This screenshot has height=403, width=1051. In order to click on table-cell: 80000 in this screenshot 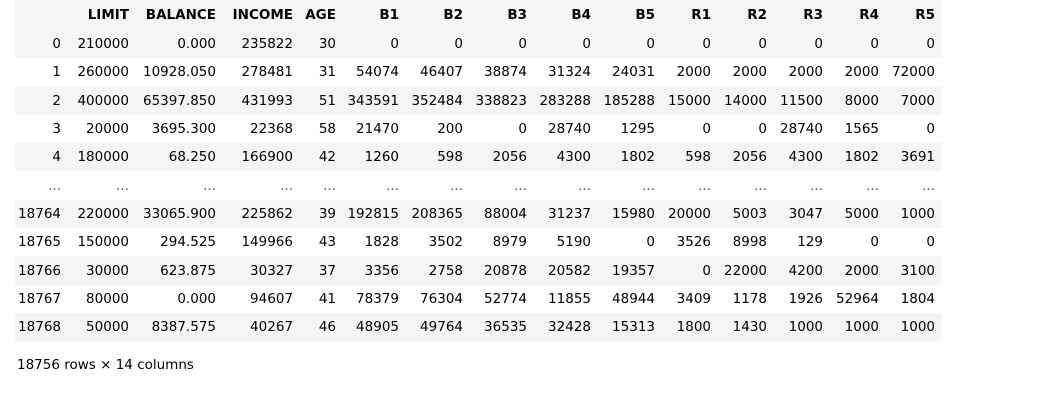, I will do `click(107, 298)`.